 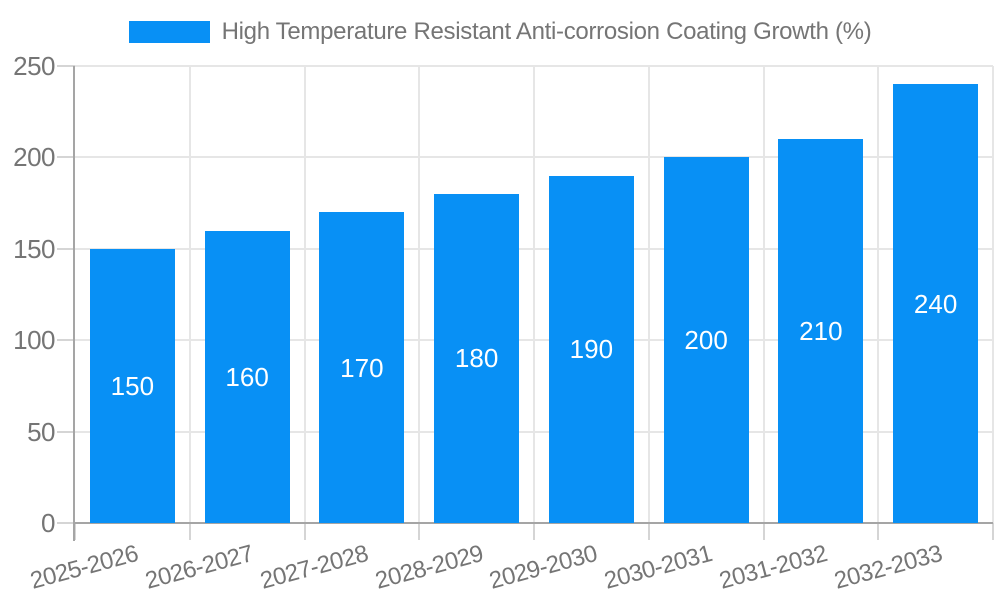 I want to click on y-axis-label: 200, so click(x=34, y=157).